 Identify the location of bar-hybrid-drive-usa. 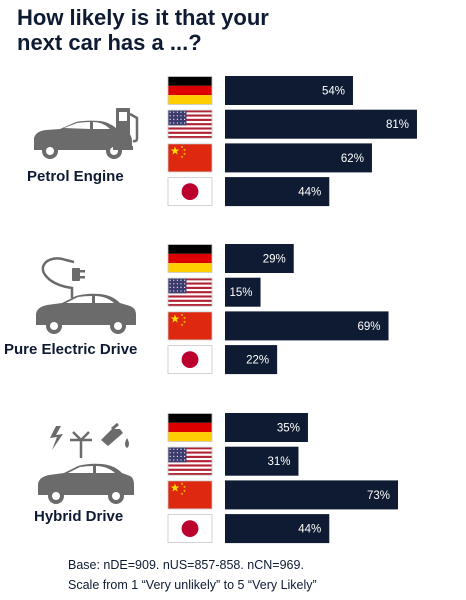
(262, 461).